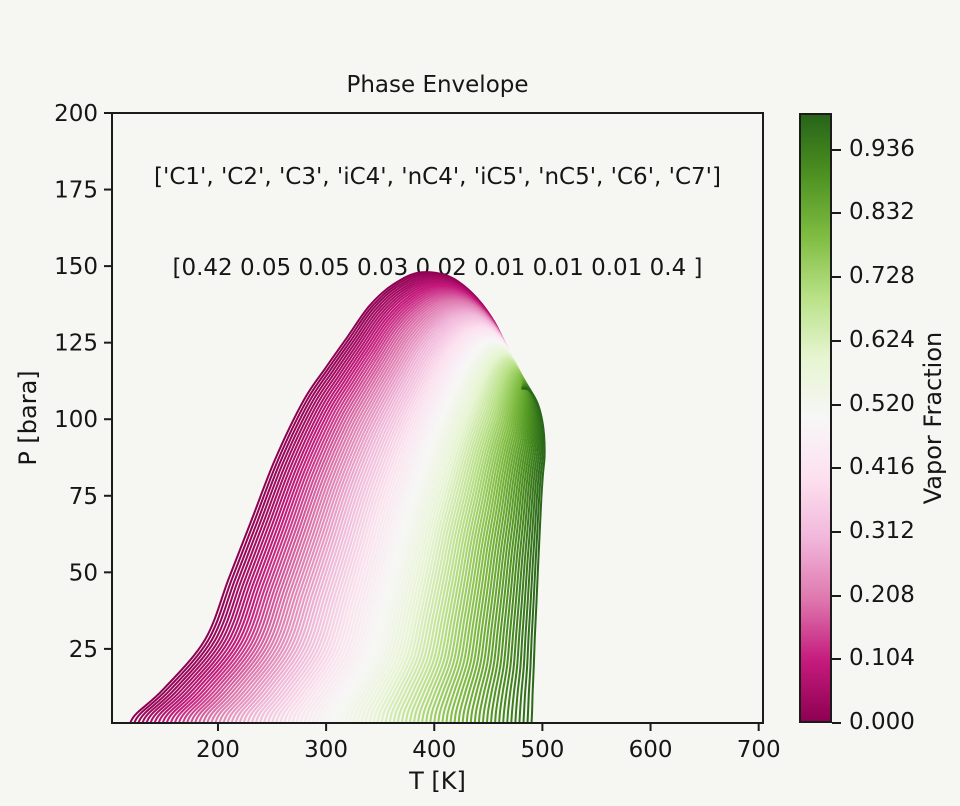  What do you see at coordinates (882, 467) in the screenshot?
I see `colorbar-tick-label: 0.416` at bounding box center [882, 467].